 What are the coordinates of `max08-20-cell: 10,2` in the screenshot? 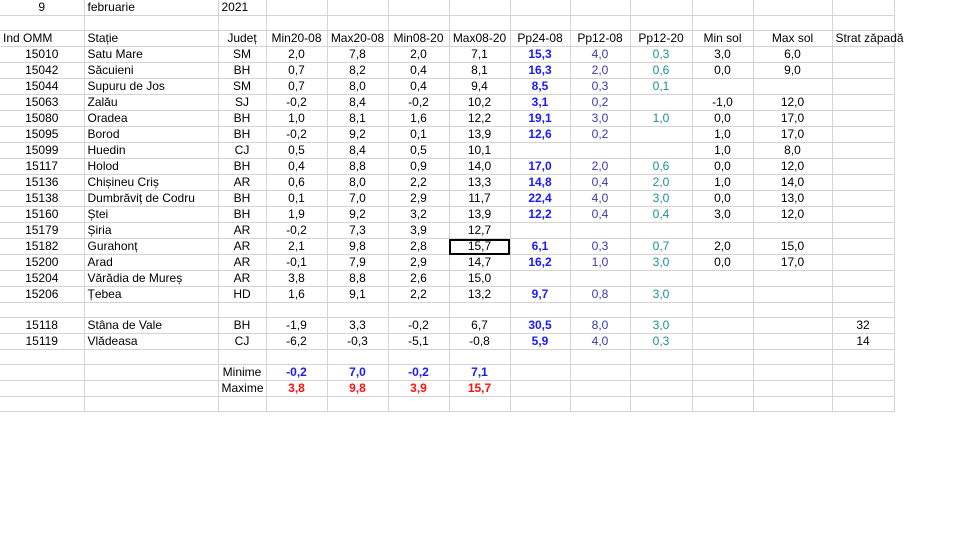 It's located at (480, 102).